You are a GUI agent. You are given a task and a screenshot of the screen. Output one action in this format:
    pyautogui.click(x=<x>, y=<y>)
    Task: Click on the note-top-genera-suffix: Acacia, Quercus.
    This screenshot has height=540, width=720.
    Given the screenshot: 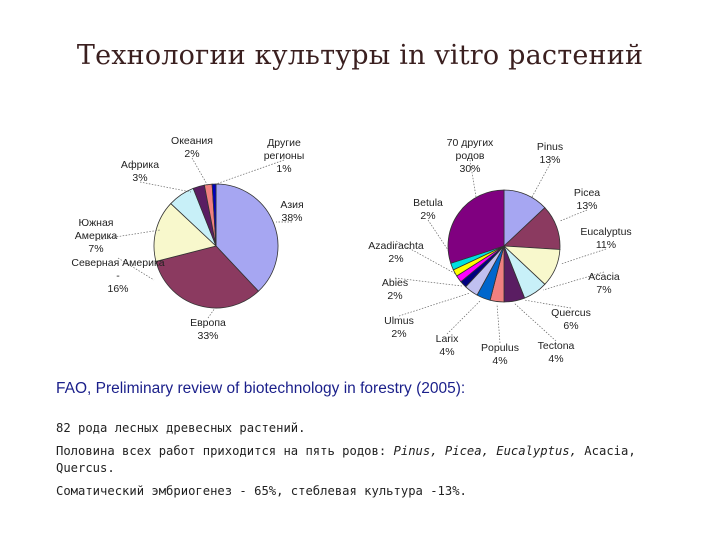 What is the action you would take?
    pyautogui.click(x=346, y=459)
    